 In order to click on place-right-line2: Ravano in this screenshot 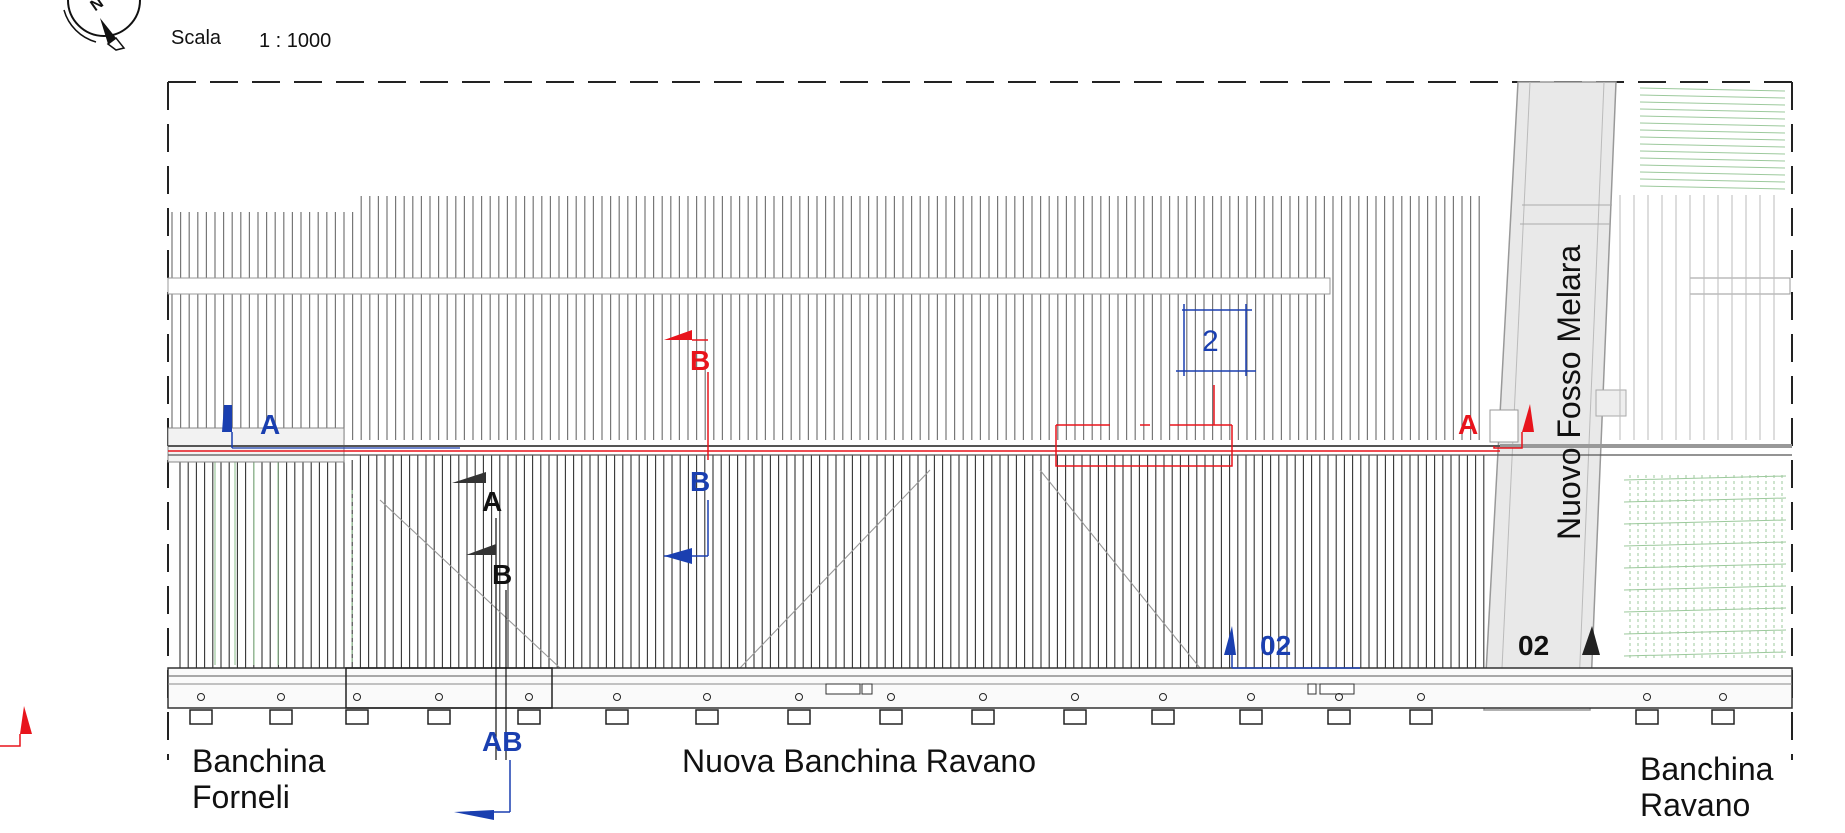, I will do `click(1695, 805)`.